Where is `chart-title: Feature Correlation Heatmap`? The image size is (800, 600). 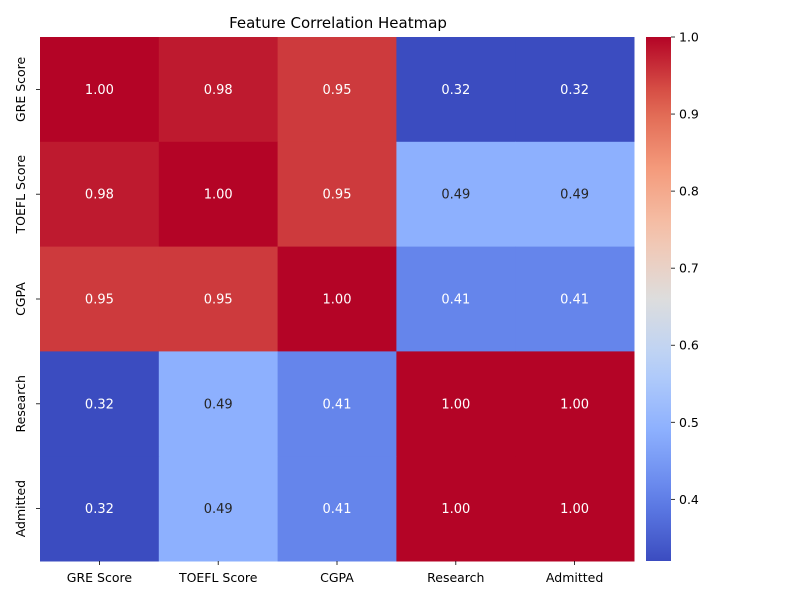 chart-title: Feature Correlation Heatmap is located at coordinates (338, 23).